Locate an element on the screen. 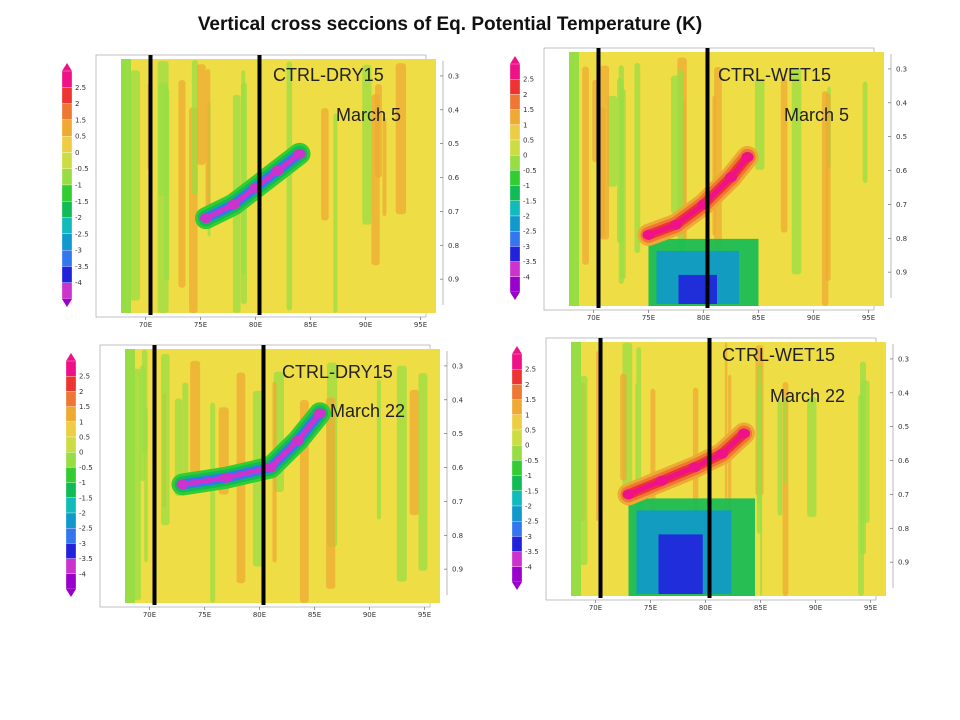 The width and height of the screenshot is (960, 720). x-tick-label: 90E is located at coordinates (369, 615).